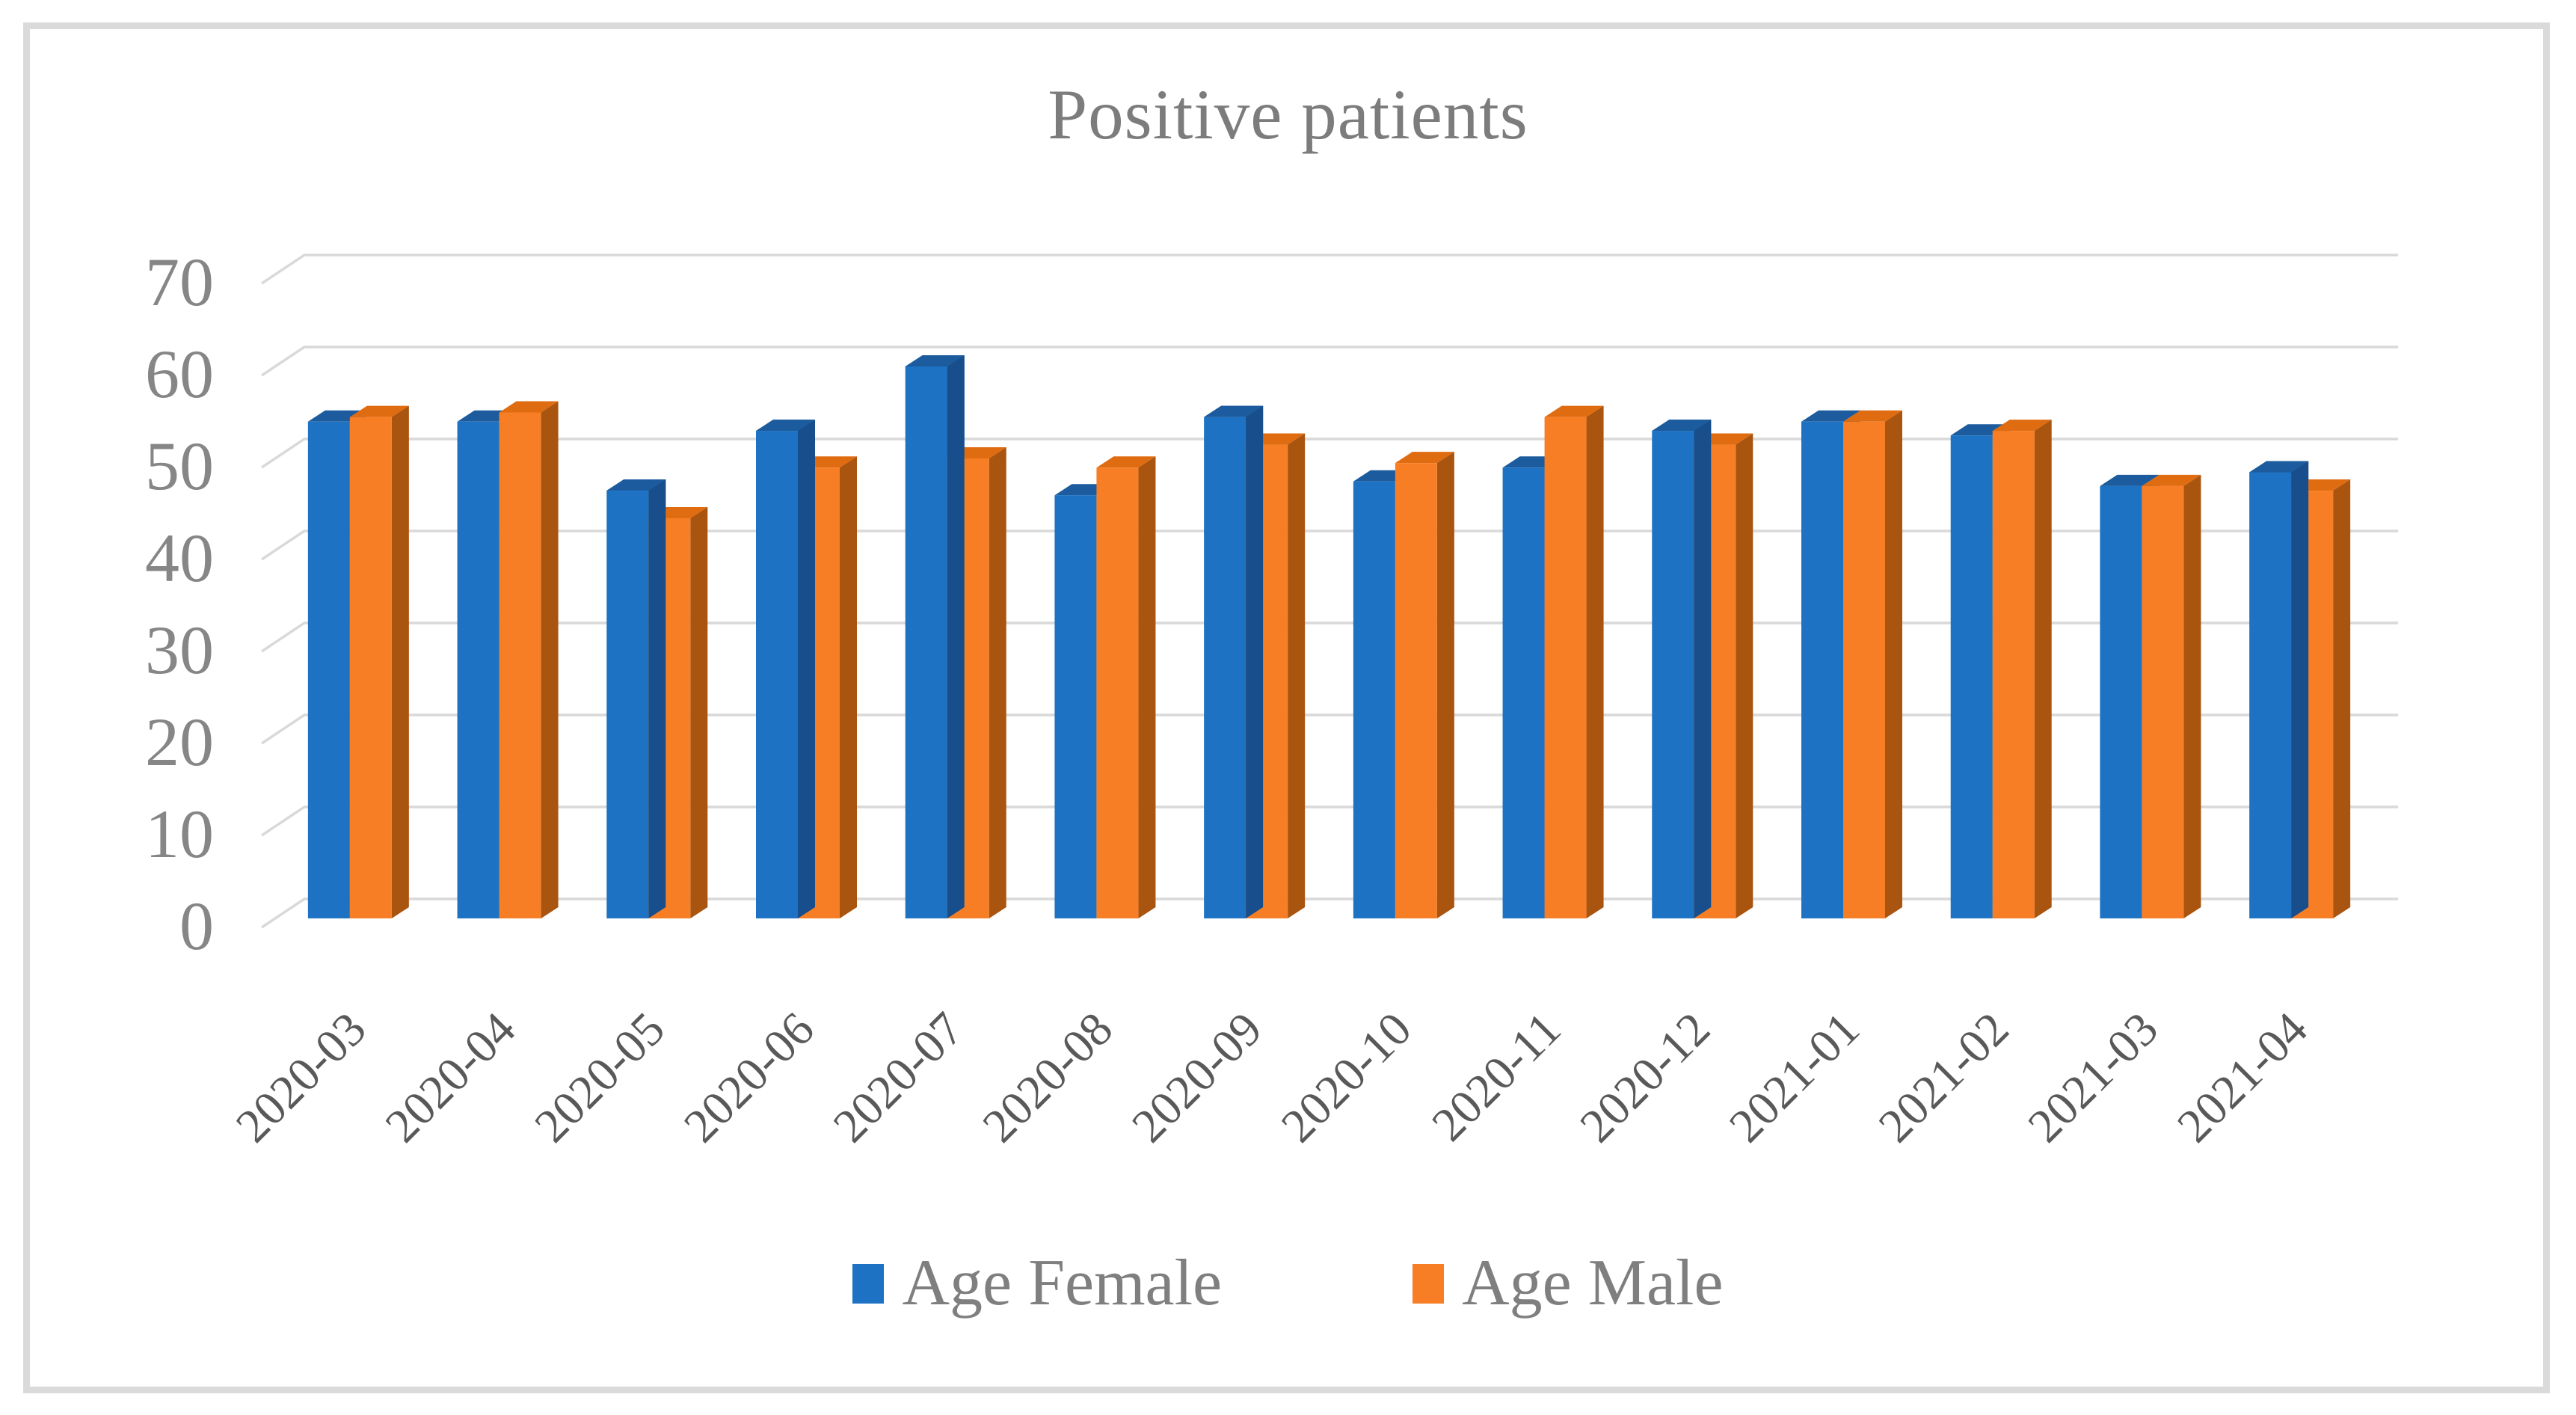 This screenshot has width=2576, height=1415. Describe the element at coordinates (1062, 1283) in the screenshot. I see `legend-label-age-female: Age Female` at that location.